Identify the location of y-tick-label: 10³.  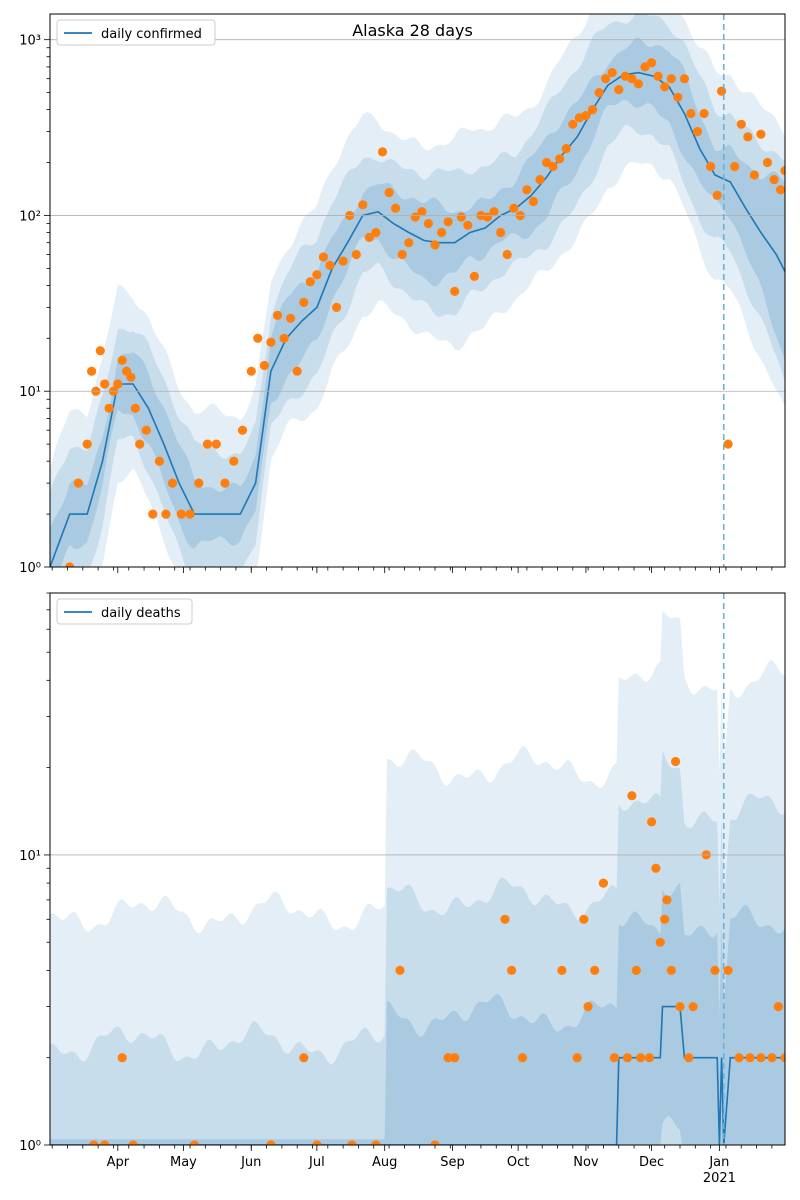
(30, 41).